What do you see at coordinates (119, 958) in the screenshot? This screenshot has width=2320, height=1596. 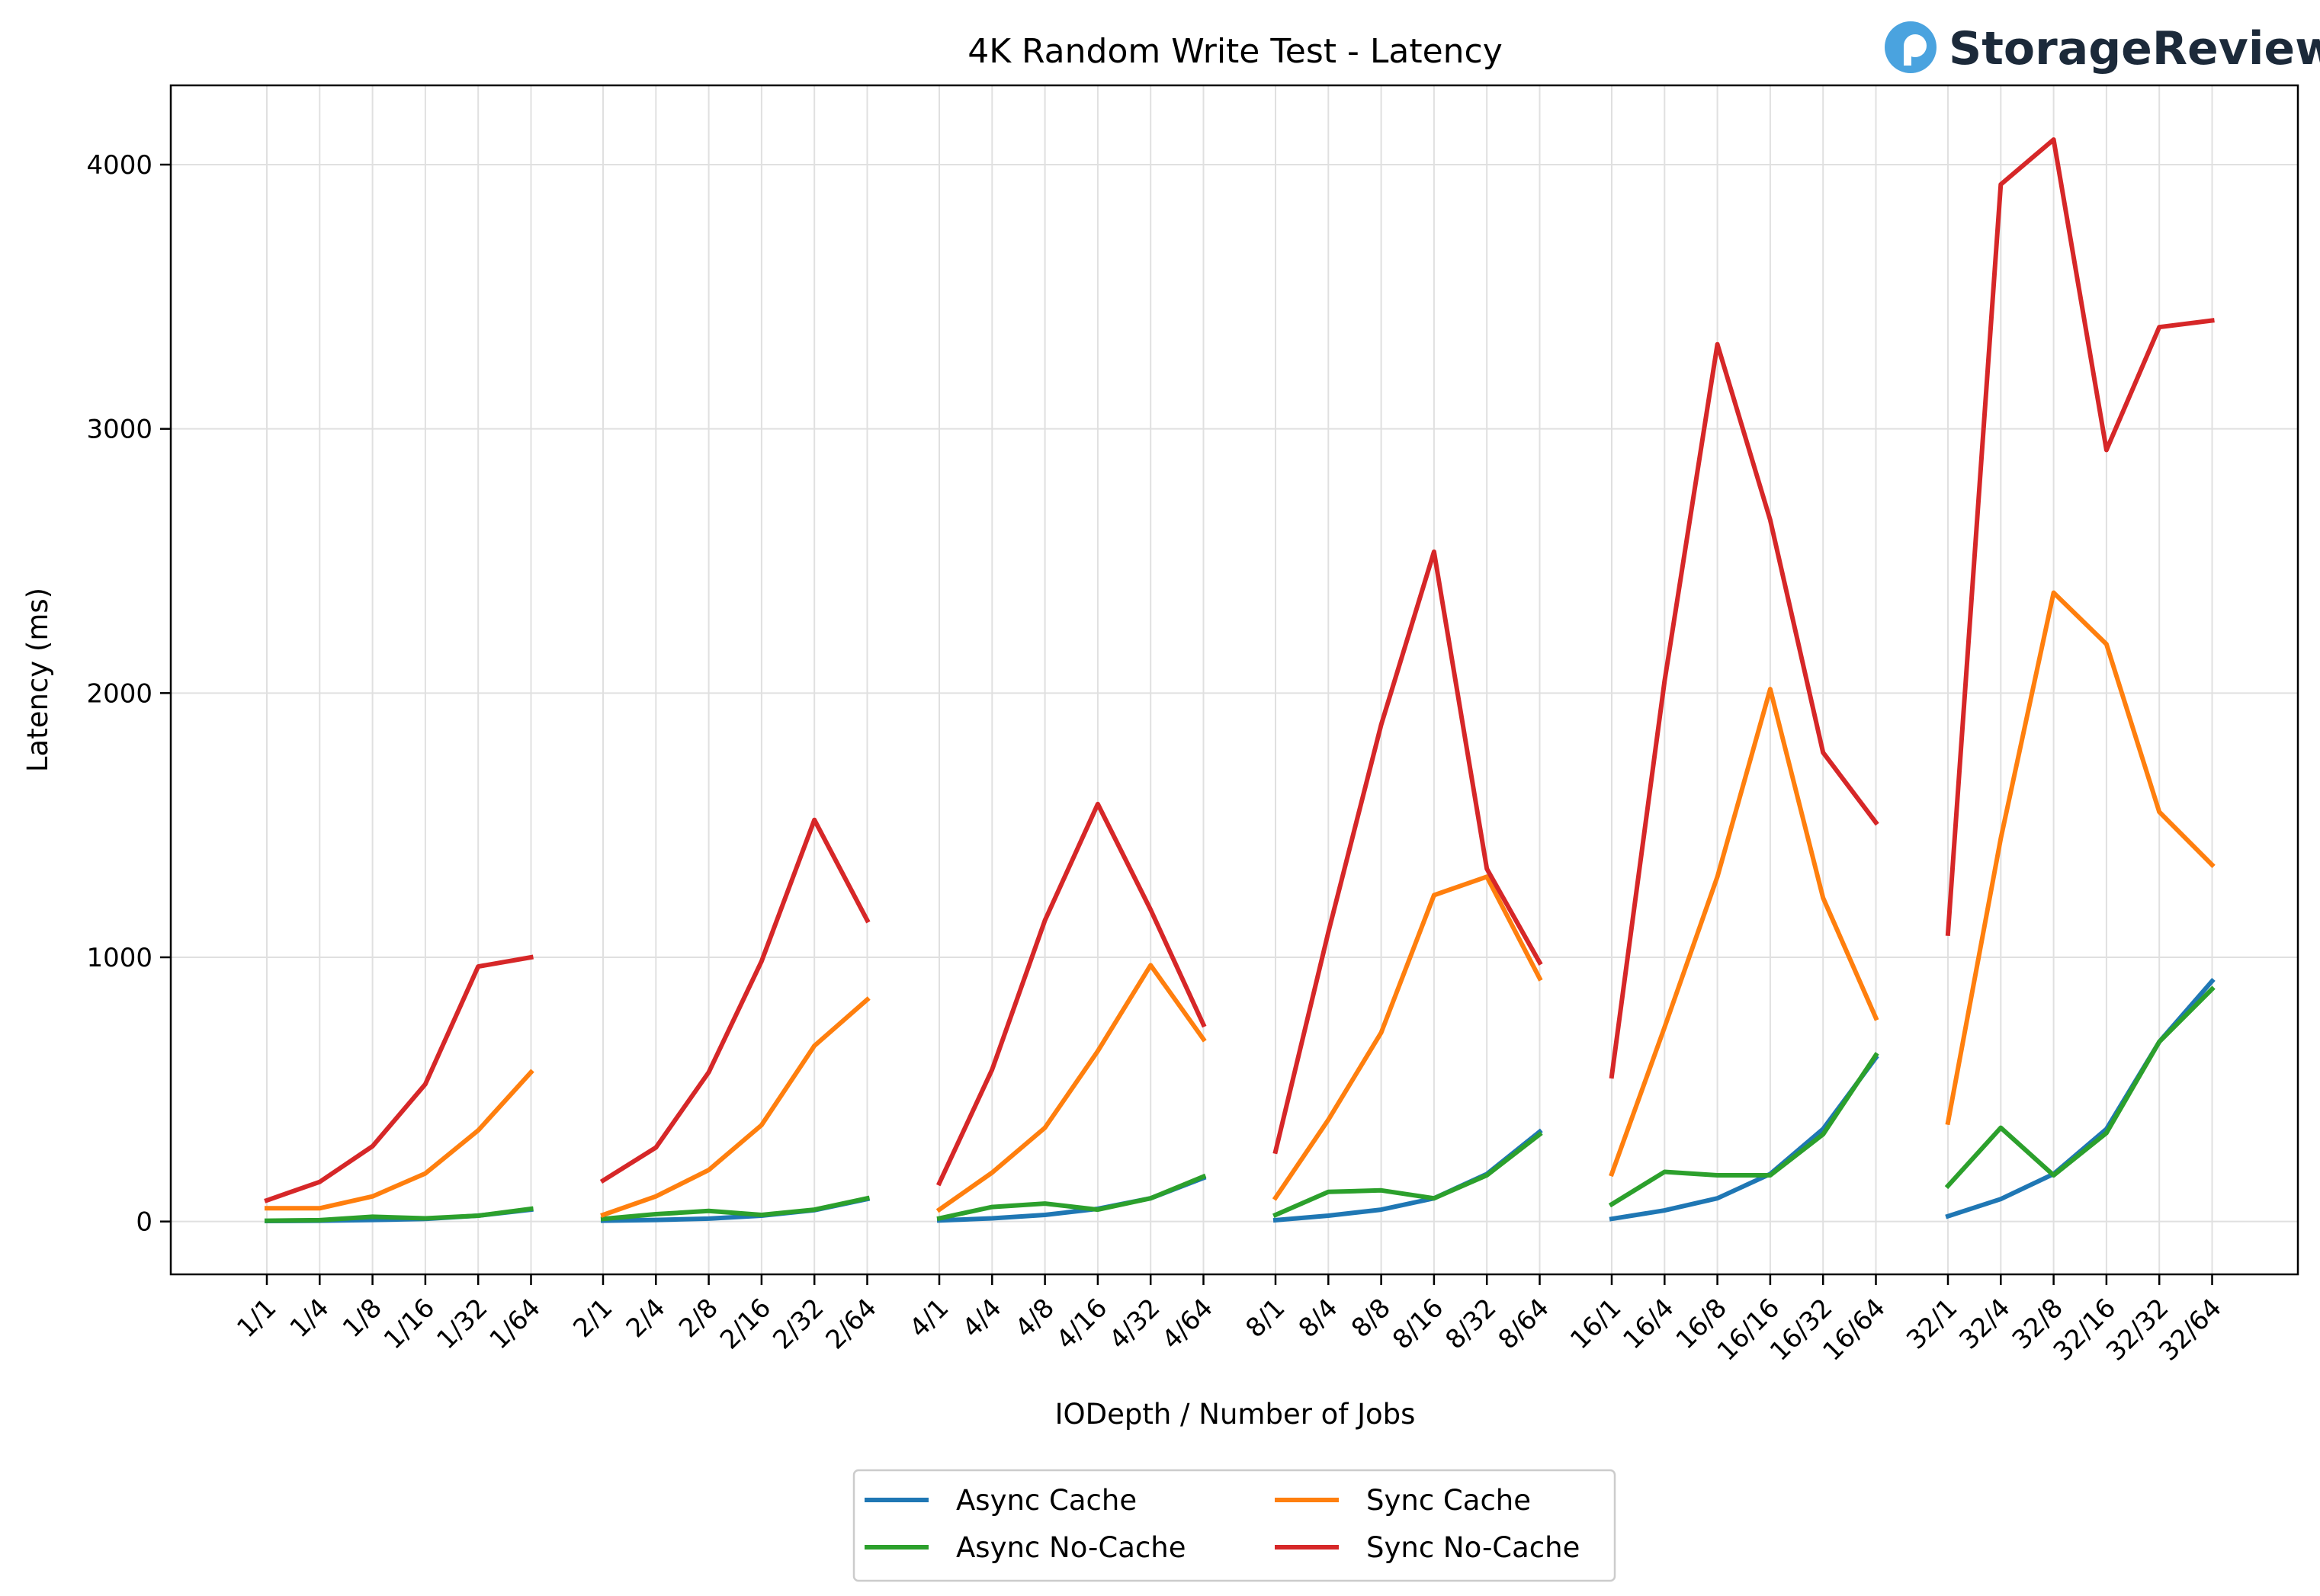 I see `y-tick-label: 1000` at bounding box center [119, 958].